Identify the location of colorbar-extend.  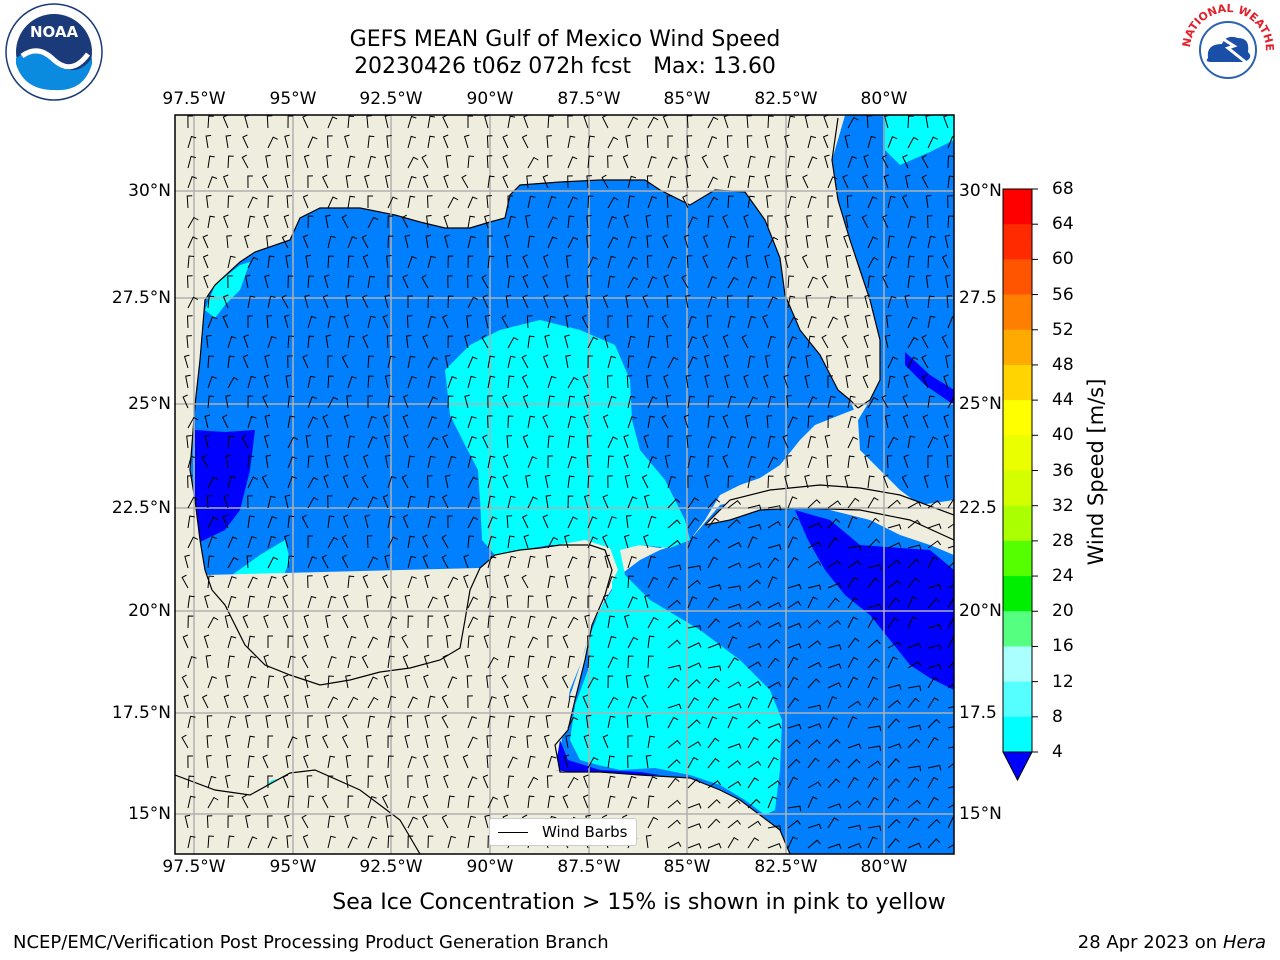
(1017, 766).